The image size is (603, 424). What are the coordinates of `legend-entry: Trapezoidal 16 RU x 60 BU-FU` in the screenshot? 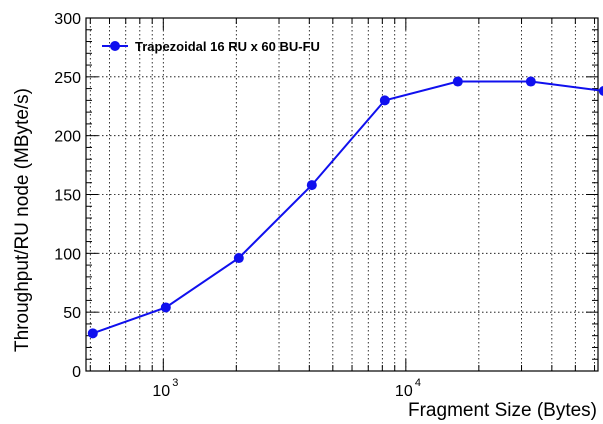 It's located at (227, 46).